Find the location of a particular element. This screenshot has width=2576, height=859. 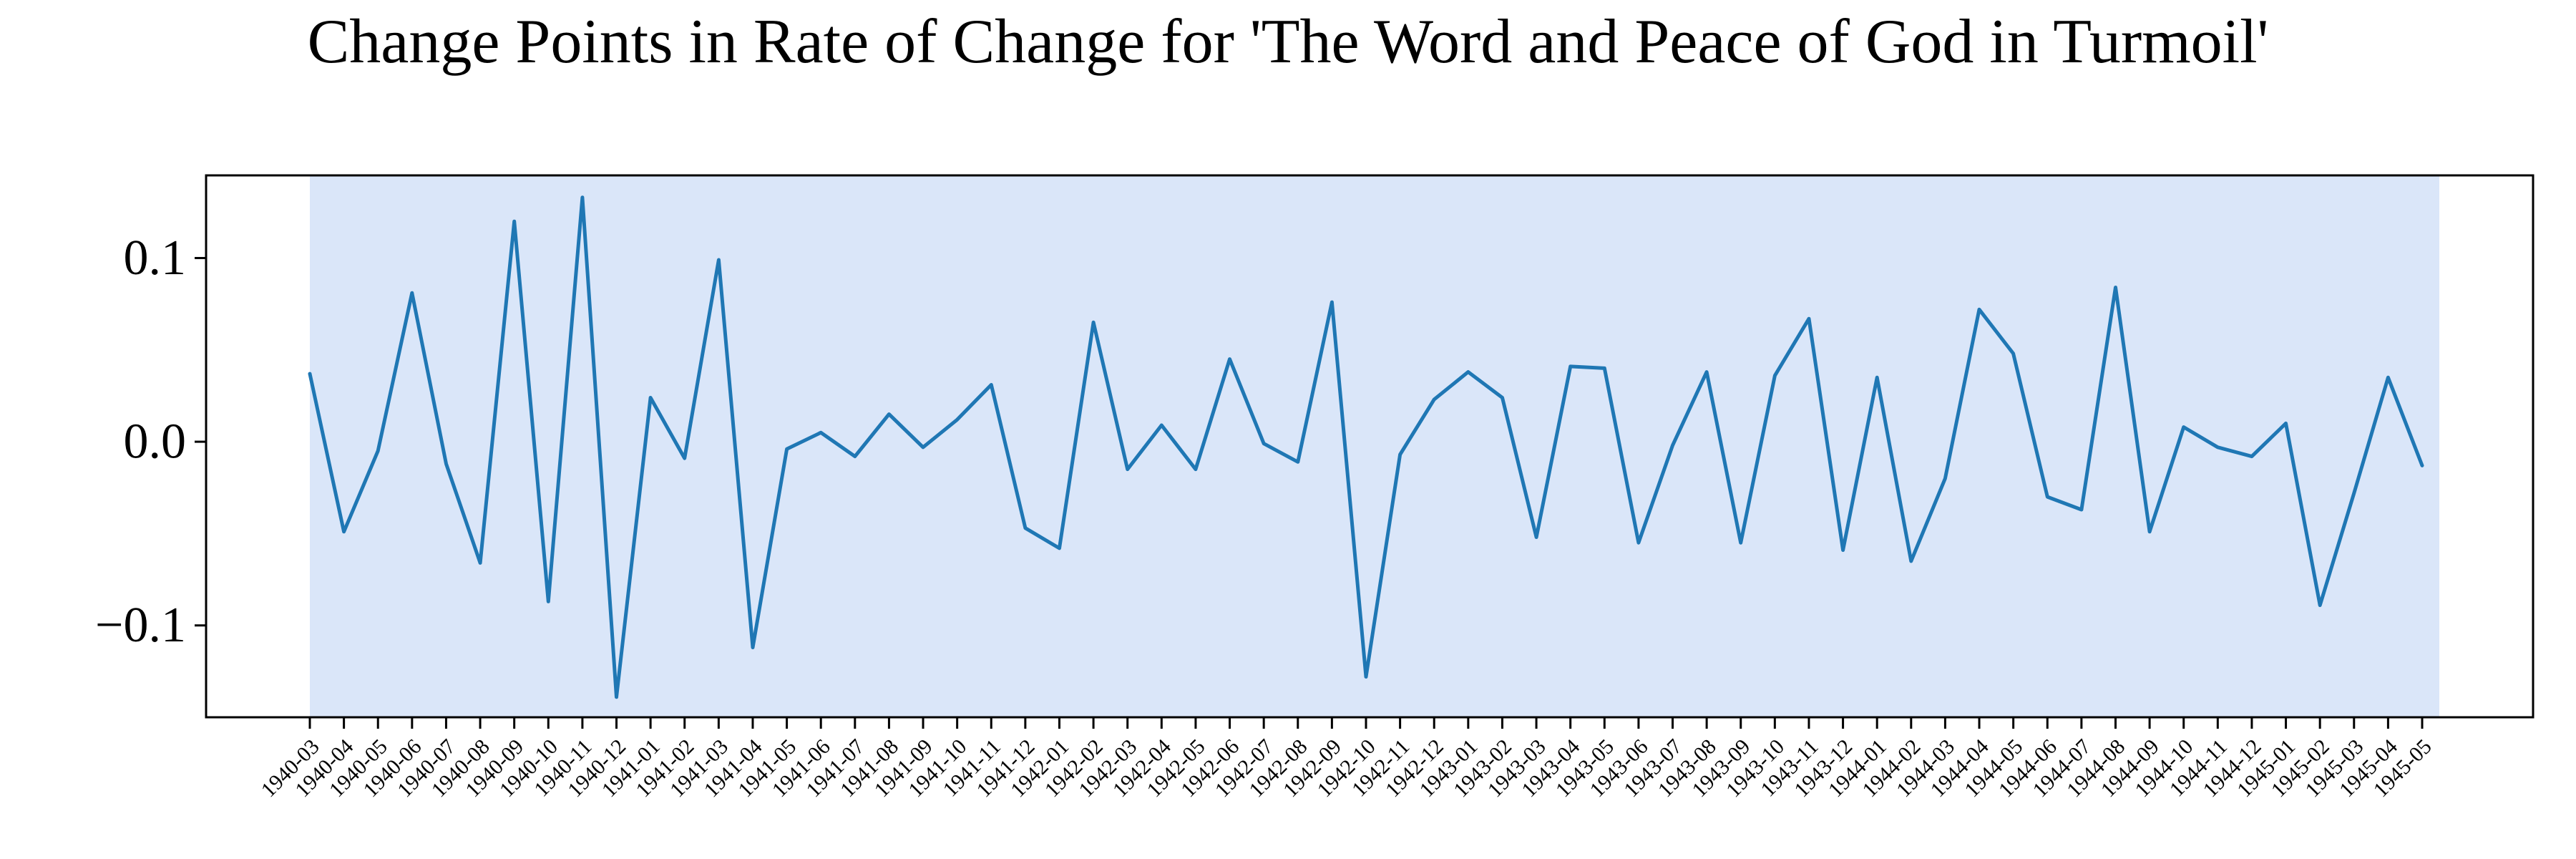

y-tick-label: −0.1 is located at coordinates (140, 625).